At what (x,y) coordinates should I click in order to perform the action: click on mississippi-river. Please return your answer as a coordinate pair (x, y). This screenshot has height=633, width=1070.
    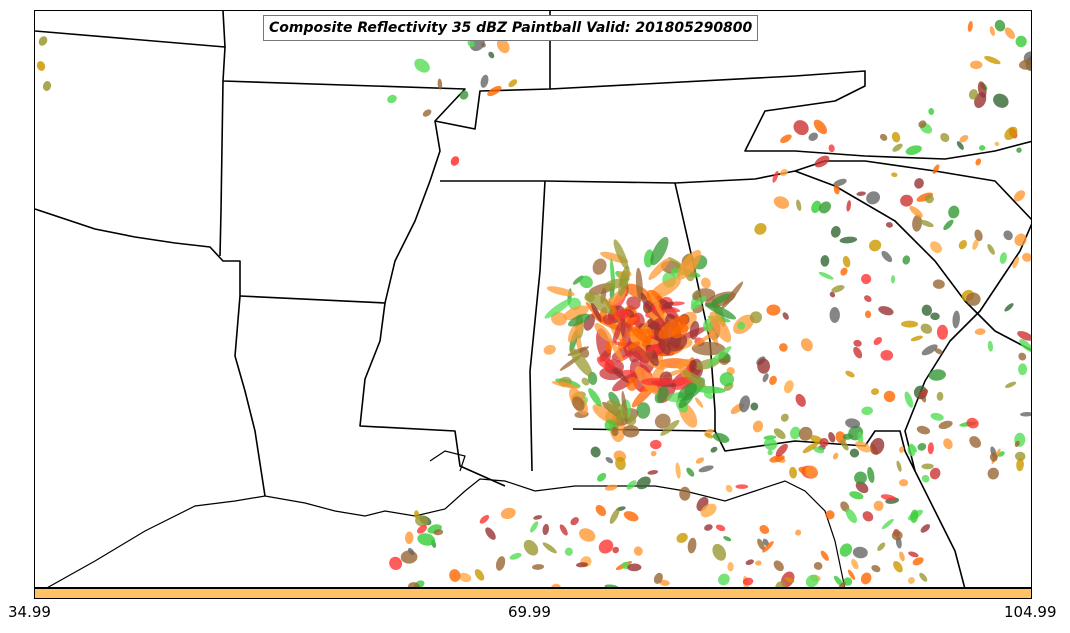
    Looking at the image, I should click on (412, 212).